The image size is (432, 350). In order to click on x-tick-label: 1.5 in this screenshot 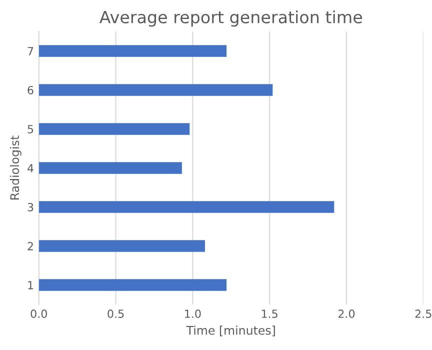, I will do `click(270, 314)`.